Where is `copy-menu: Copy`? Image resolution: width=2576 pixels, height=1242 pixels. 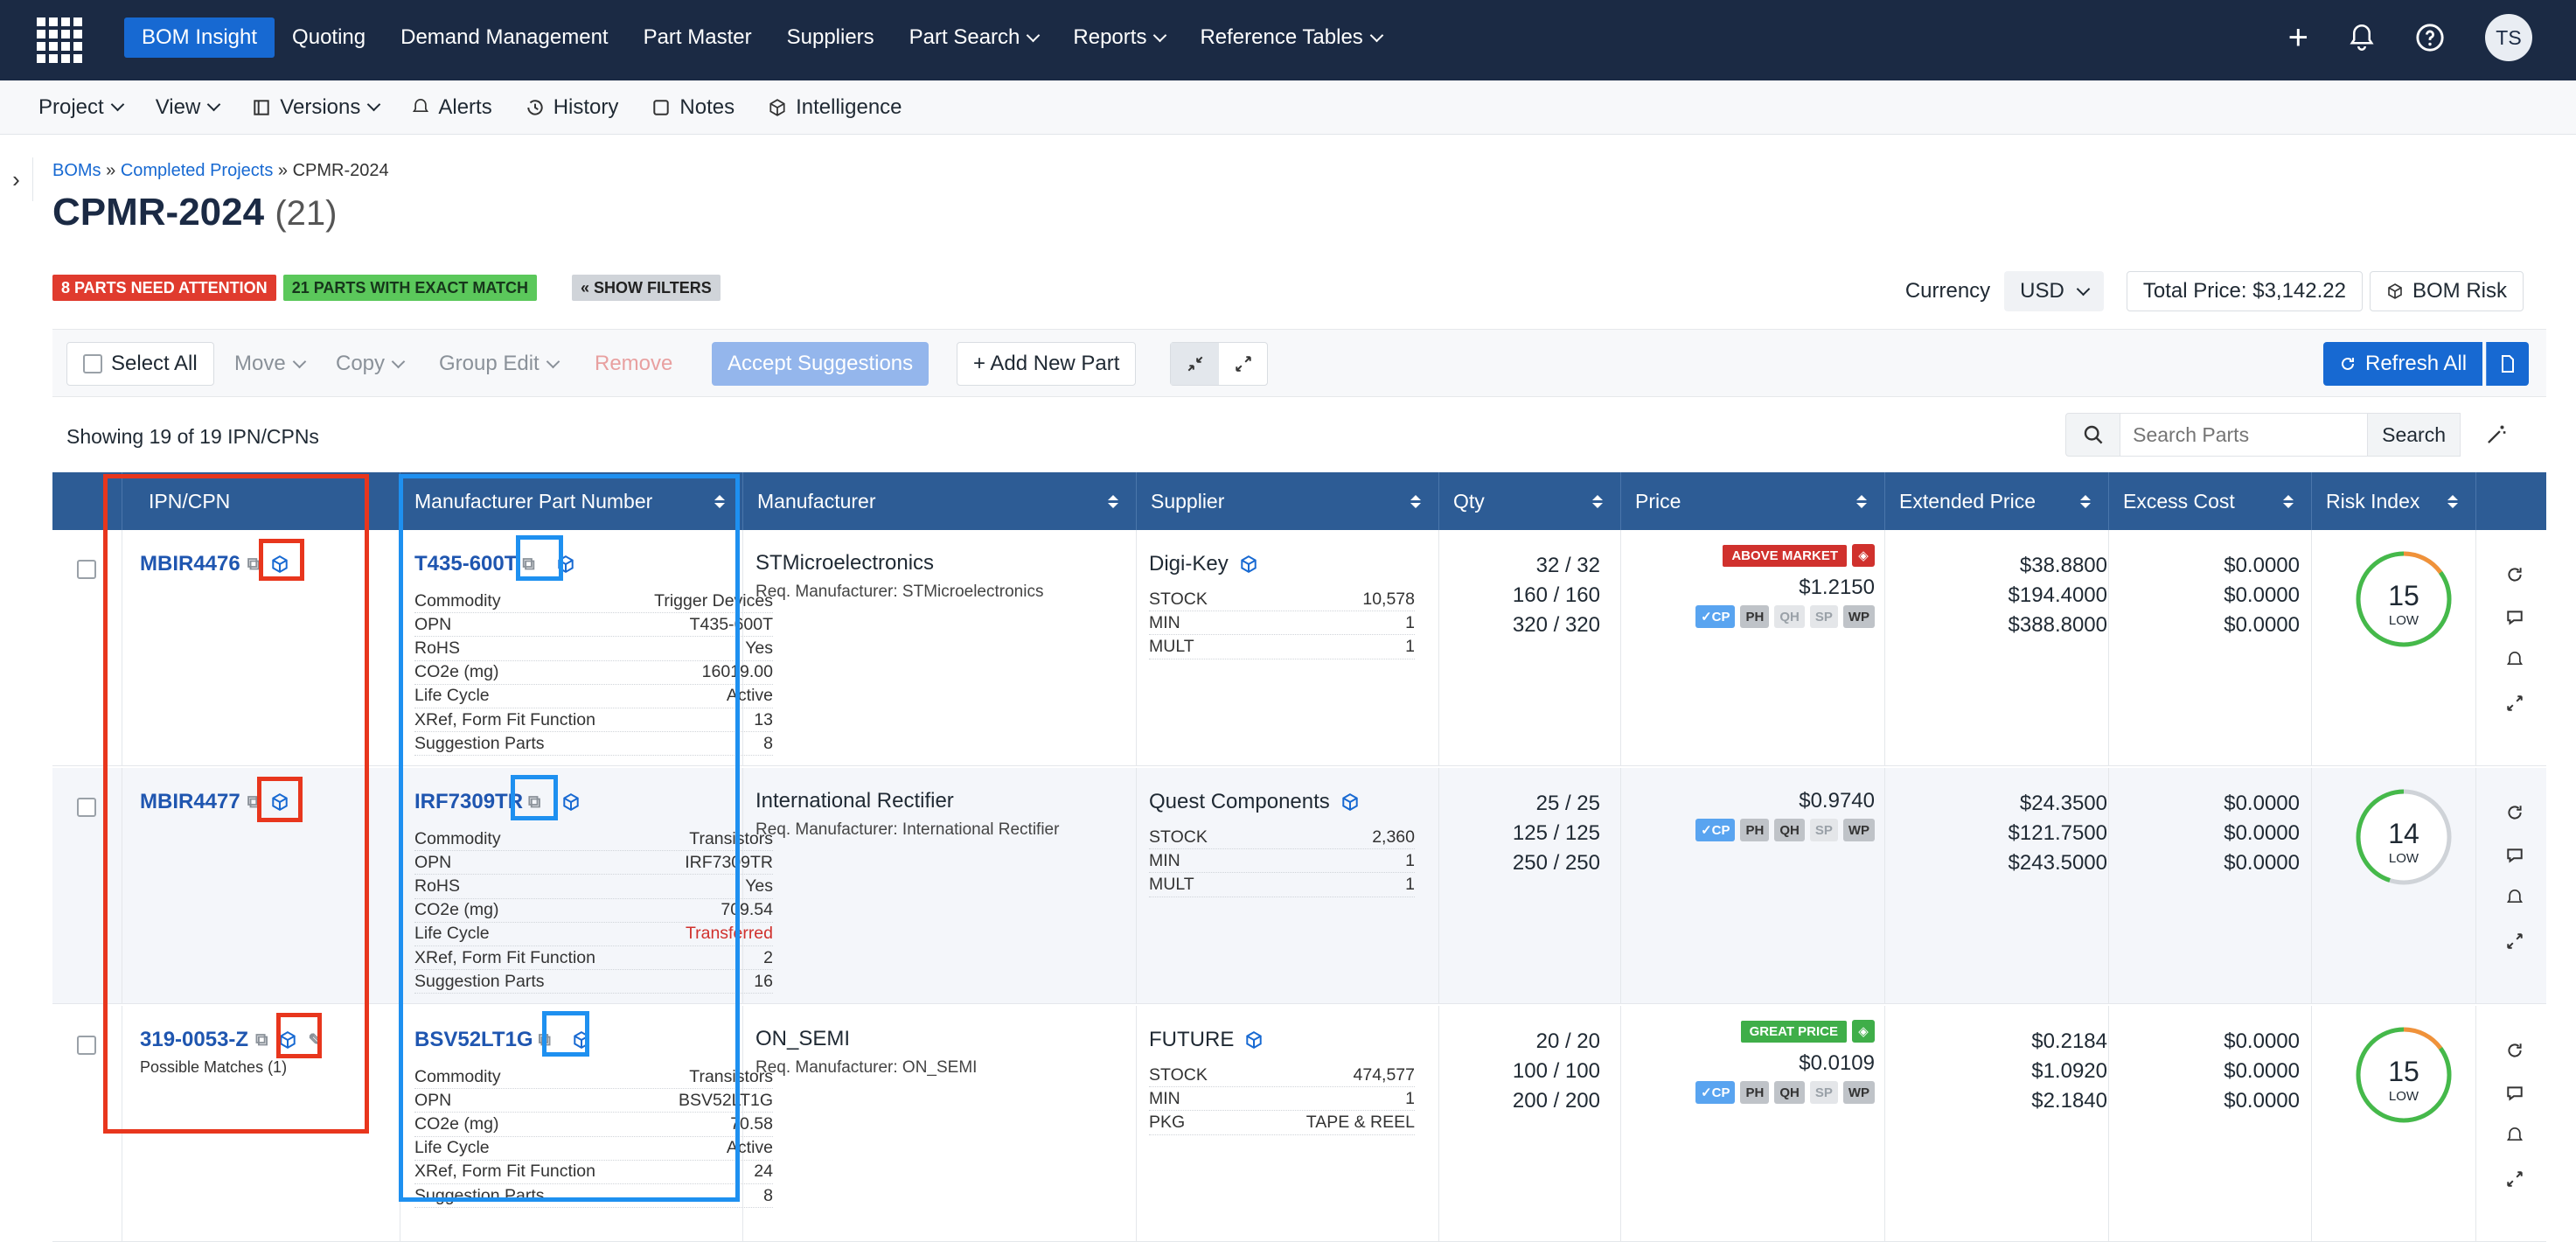
copy-menu: Copy is located at coordinates (369, 364).